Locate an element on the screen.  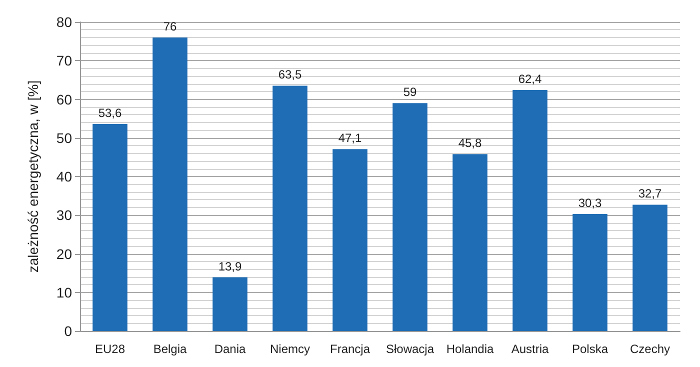
data-label: 53,6 is located at coordinates (110, 113).